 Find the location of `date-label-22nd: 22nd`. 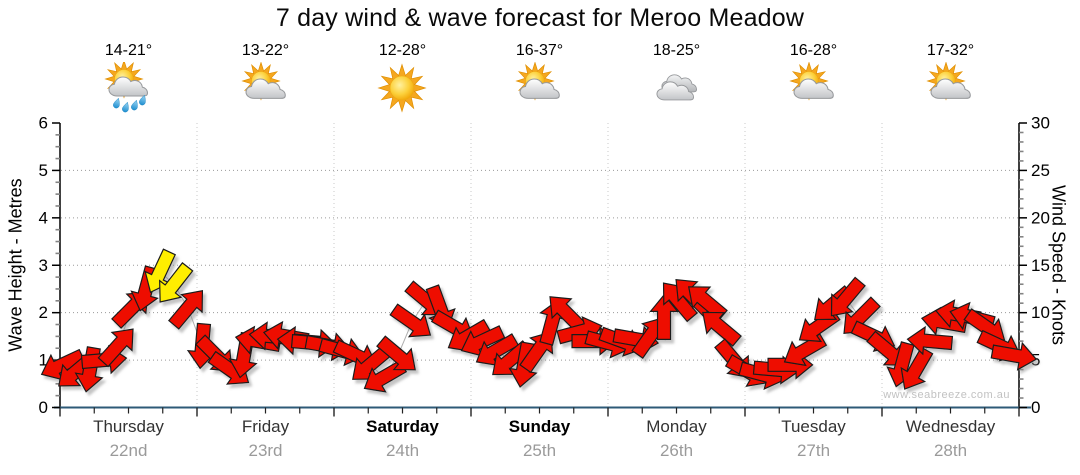

date-label-22nd: 22nd is located at coordinates (128, 450).